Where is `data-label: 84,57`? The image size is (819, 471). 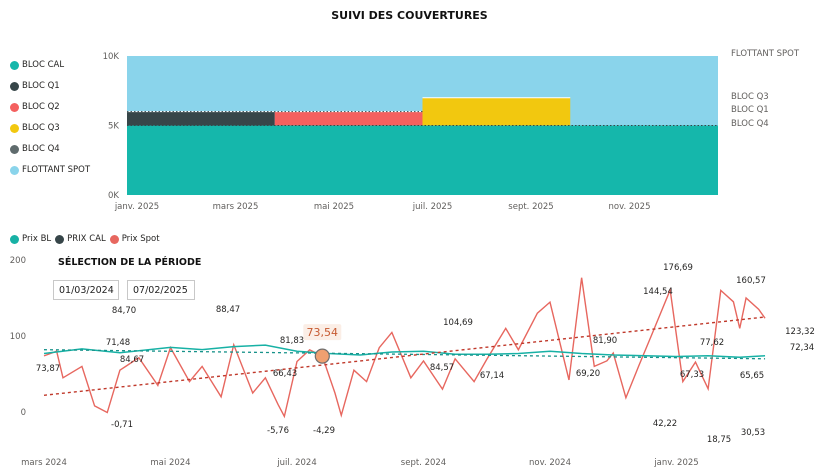 data-label: 84,57 is located at coordinates (442, 368).